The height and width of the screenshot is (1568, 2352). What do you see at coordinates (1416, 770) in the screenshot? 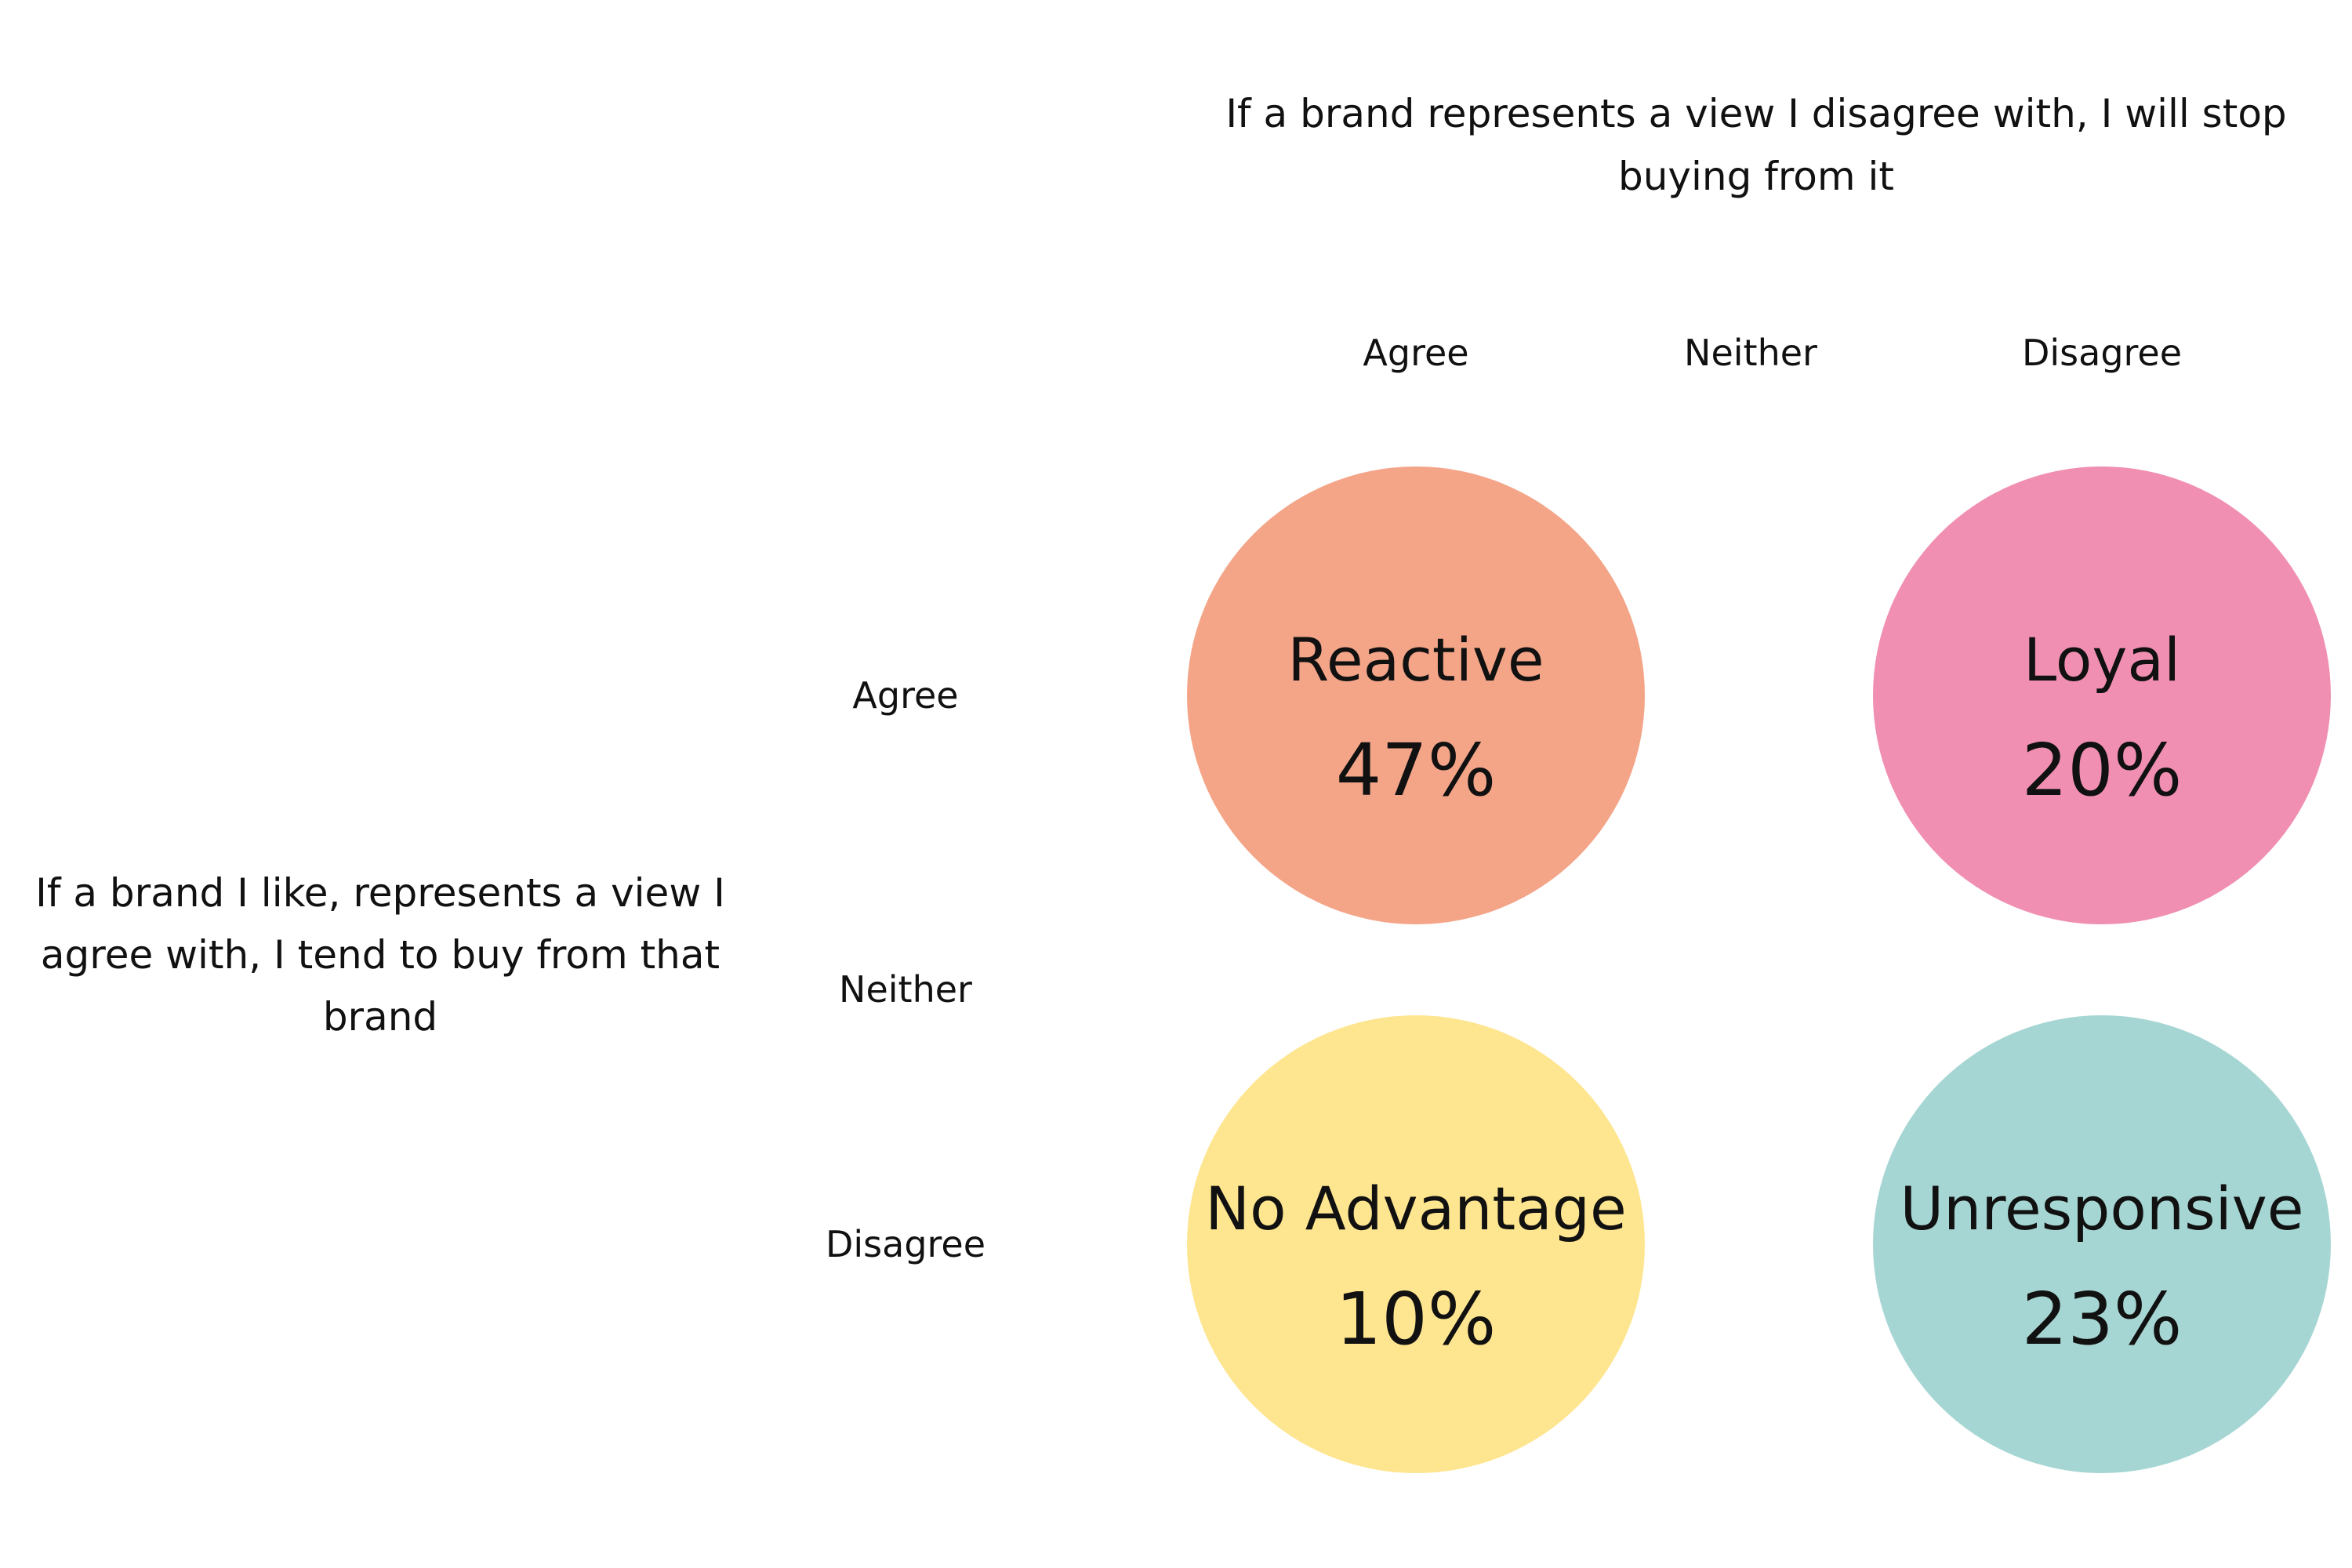
I see `segment-percent-reactive: 47%` at bounding box center [1416, 770].